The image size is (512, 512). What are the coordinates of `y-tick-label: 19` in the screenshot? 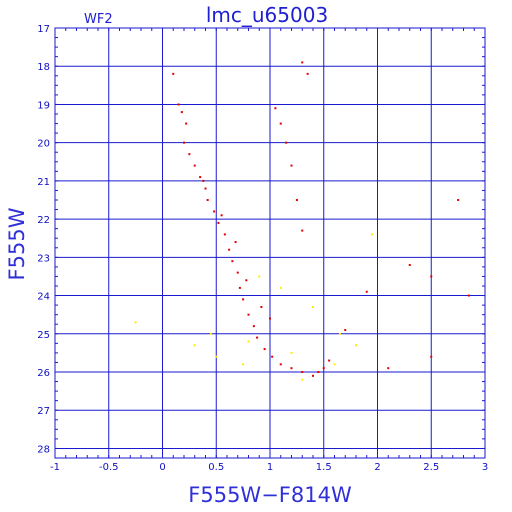 It's located at (43, 105).